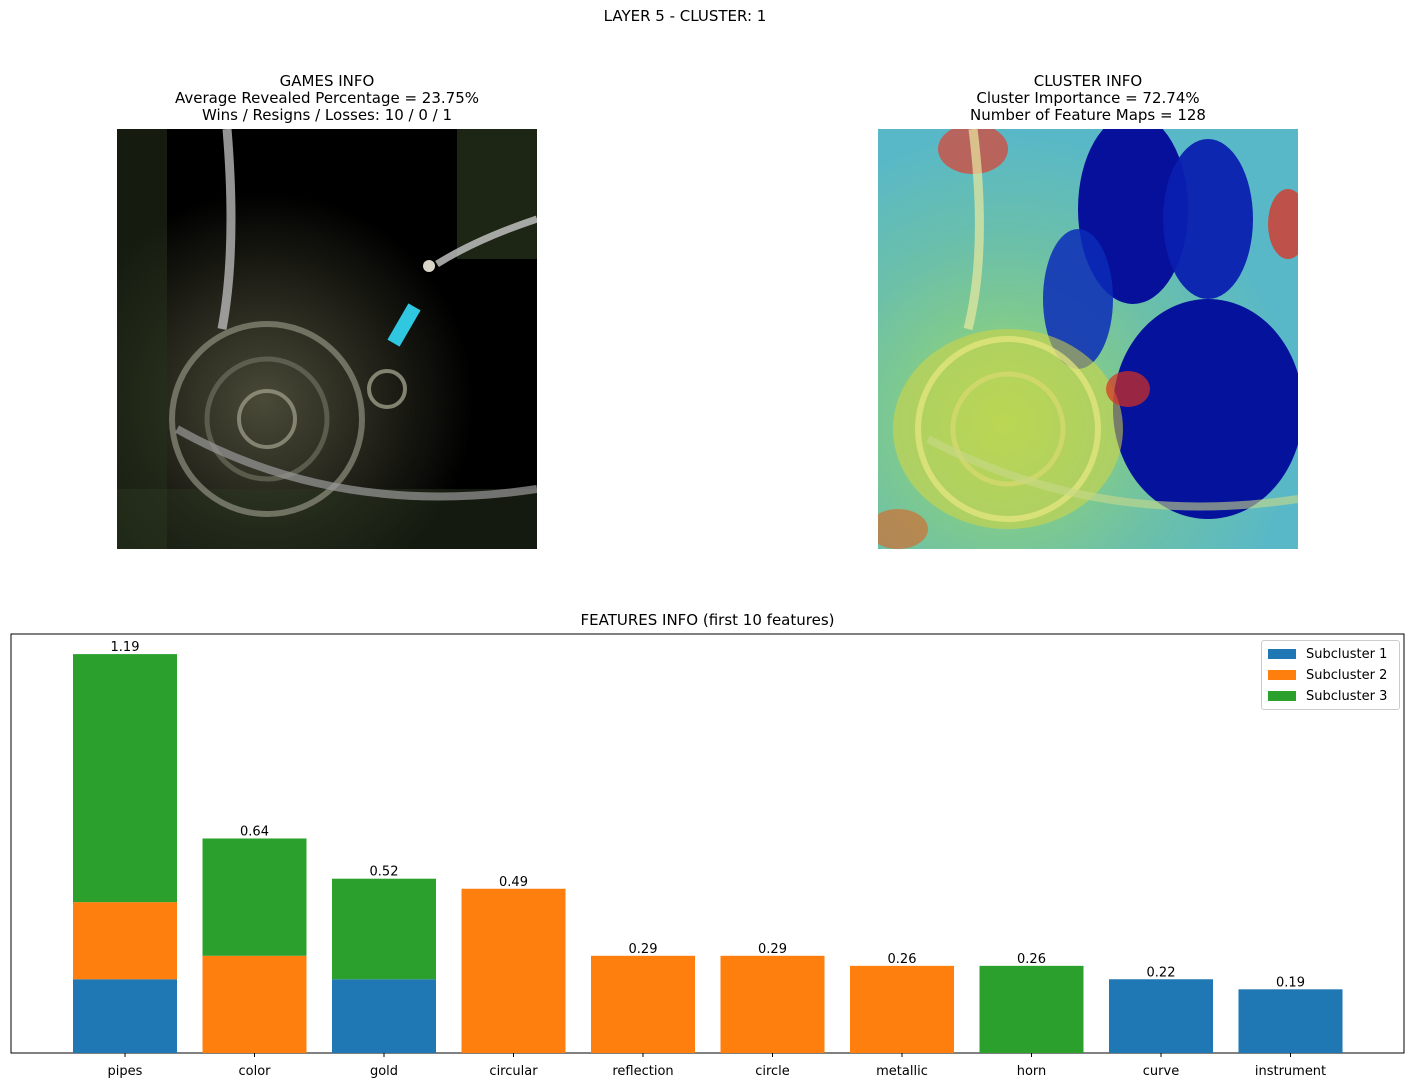 The image size is (1415, 1087). Describe the element at coordinates (513, 1071) in the screenshot. I see `x-tick-label-circular: circular` at that location.